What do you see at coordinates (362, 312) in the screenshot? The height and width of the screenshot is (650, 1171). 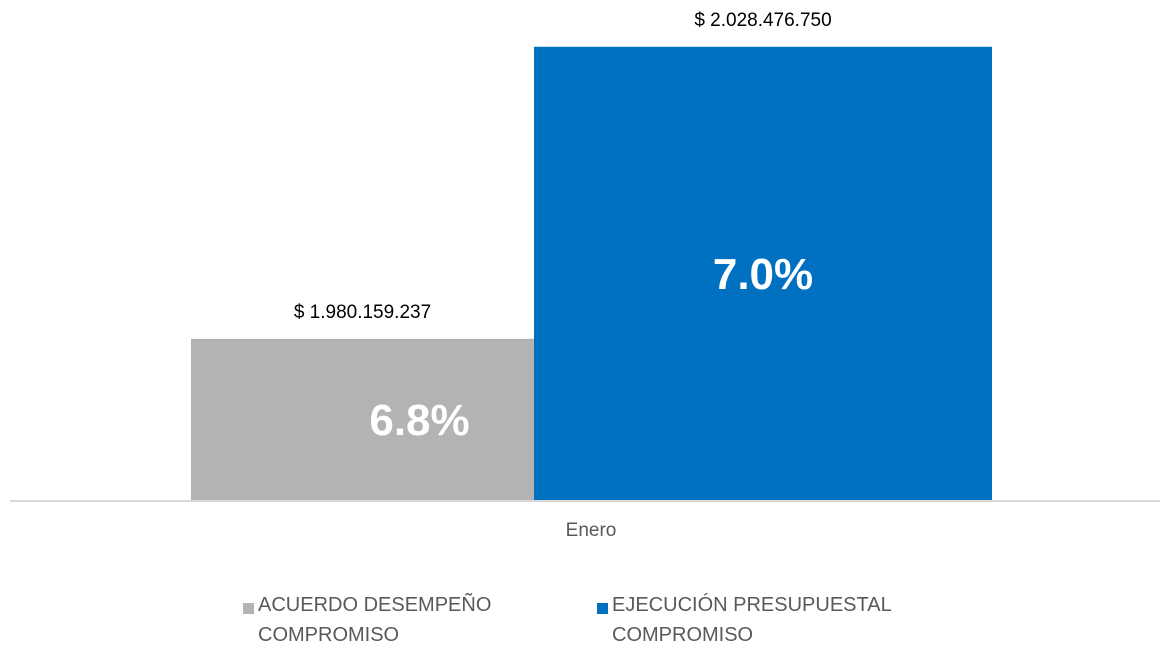 I see `value-label: $ 1.980.159.237` at bounding box center [362, 312].